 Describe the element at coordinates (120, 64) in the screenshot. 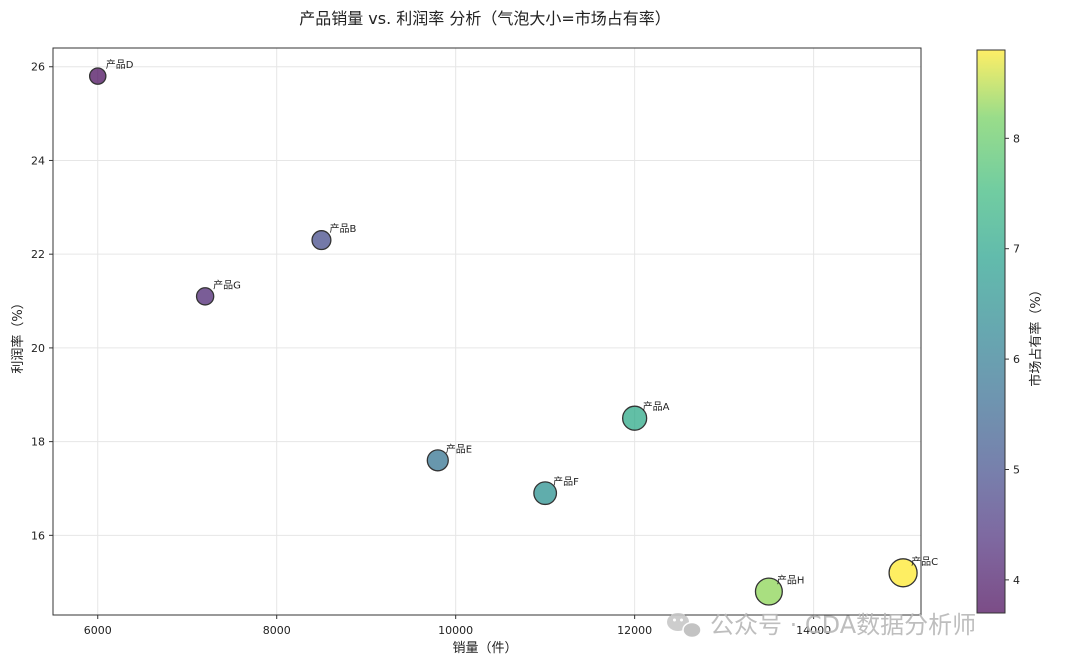

I see `data-point-label: 产品D` at that location.